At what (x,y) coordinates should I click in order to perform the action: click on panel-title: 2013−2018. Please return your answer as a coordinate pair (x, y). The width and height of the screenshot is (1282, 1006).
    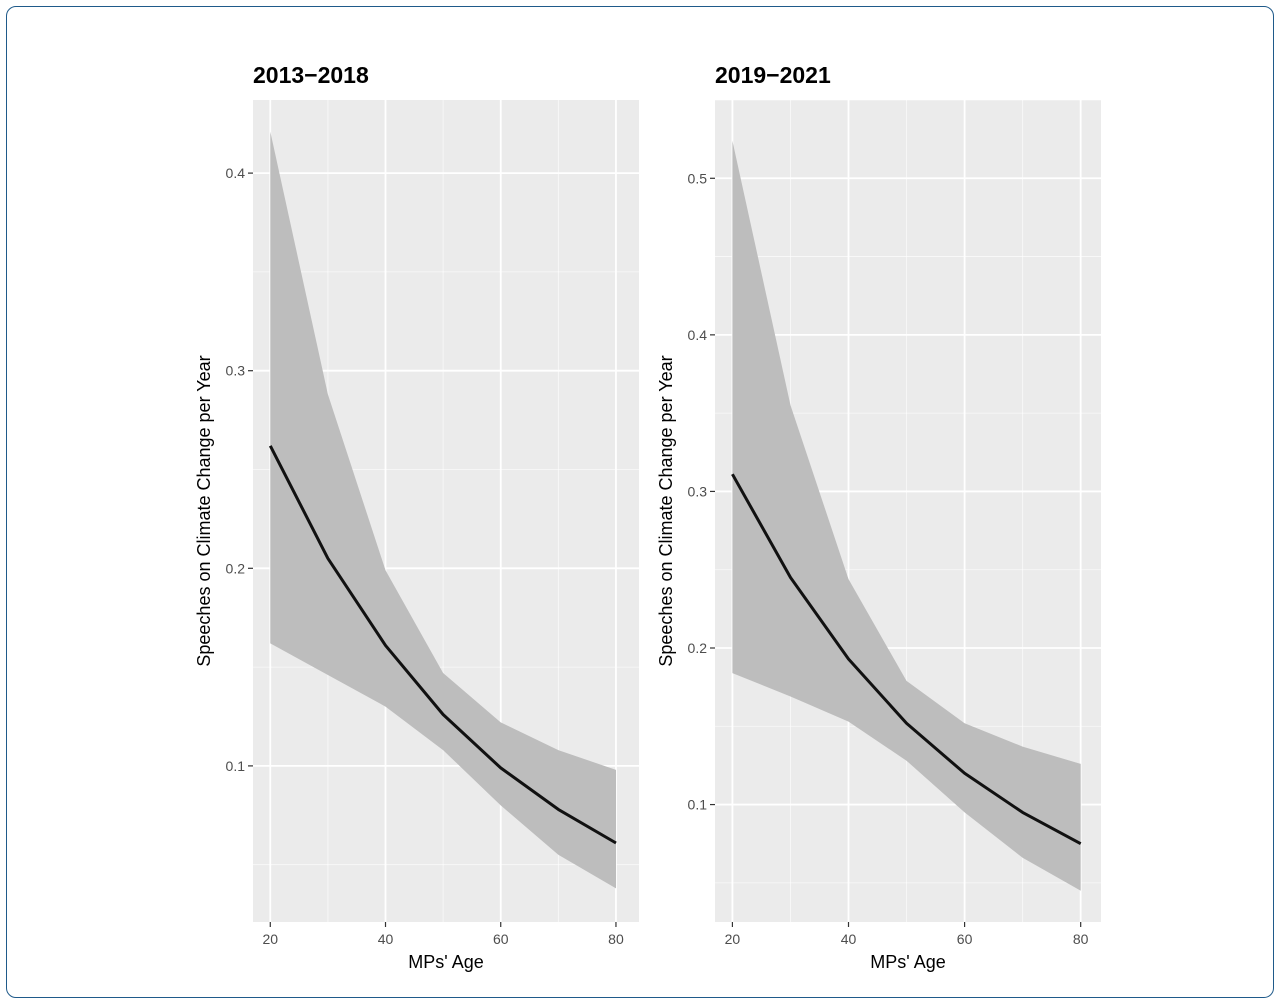
    Looking at the image, I should click on (311, 75).